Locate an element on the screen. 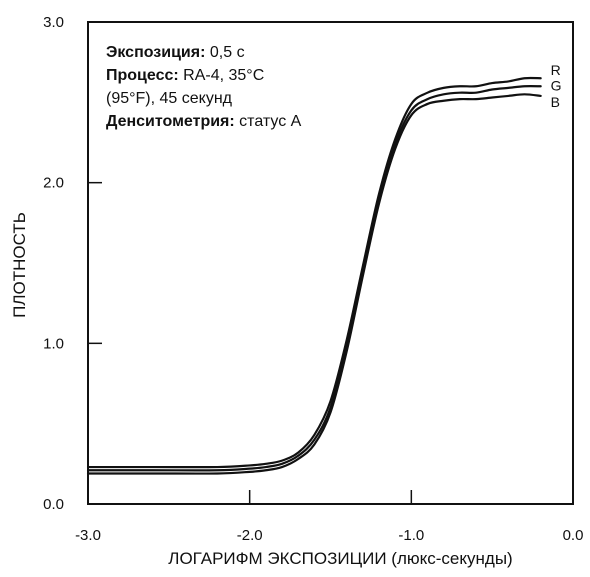 The height and width of the screenshot is (577, 590). annotation-line: Денситометрия: статус А is located at coordinates (204, 121).